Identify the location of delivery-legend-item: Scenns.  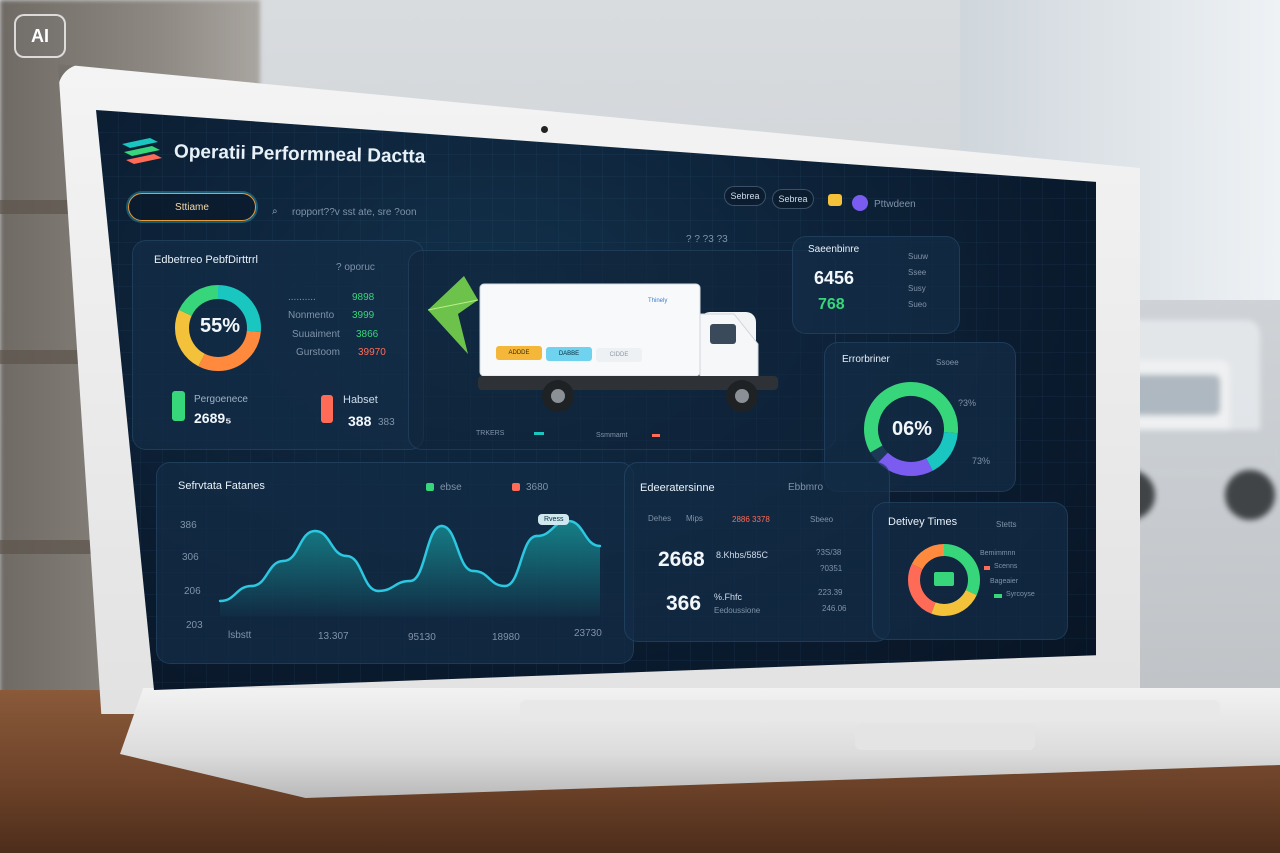
(1006, 566).